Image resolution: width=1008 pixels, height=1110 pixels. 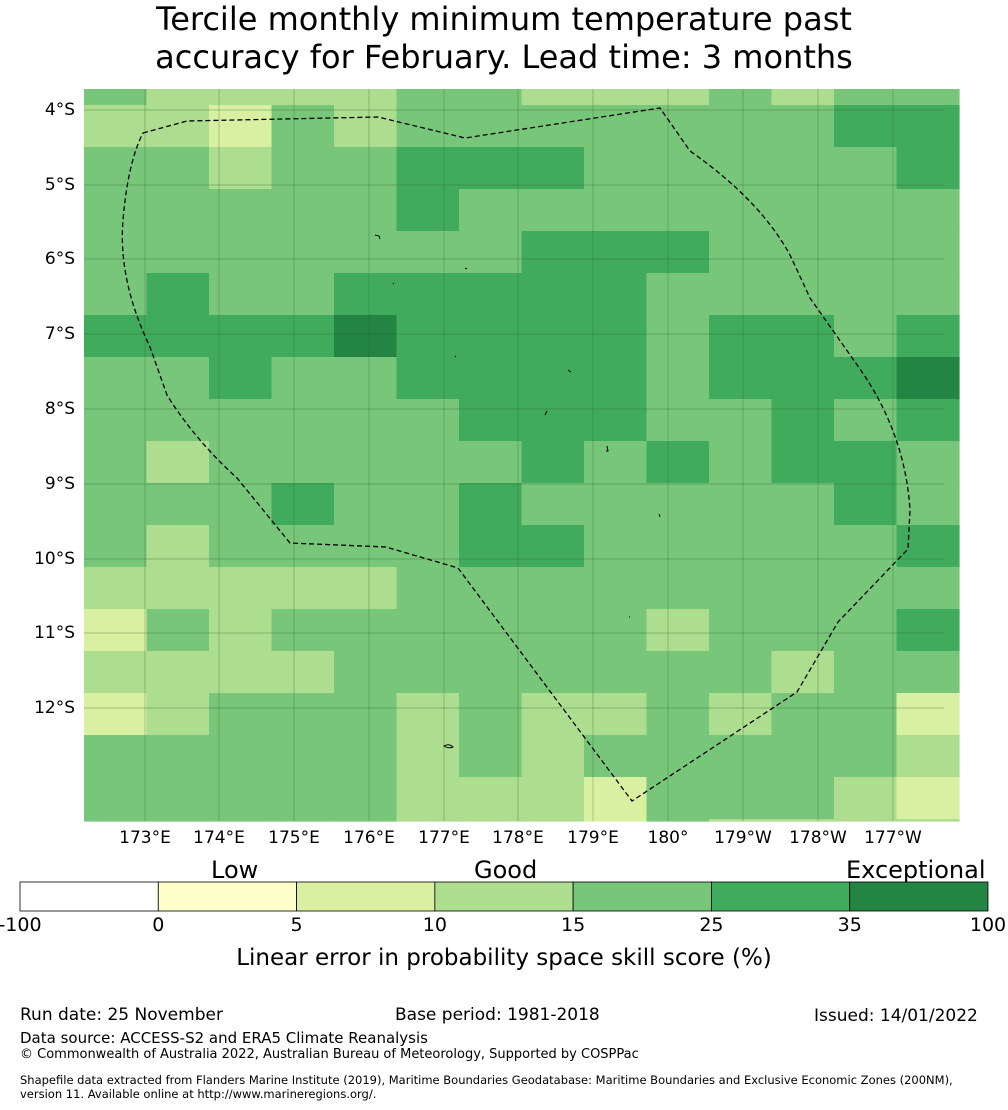 I want to click on colorbar, so click(x=504, y=896).